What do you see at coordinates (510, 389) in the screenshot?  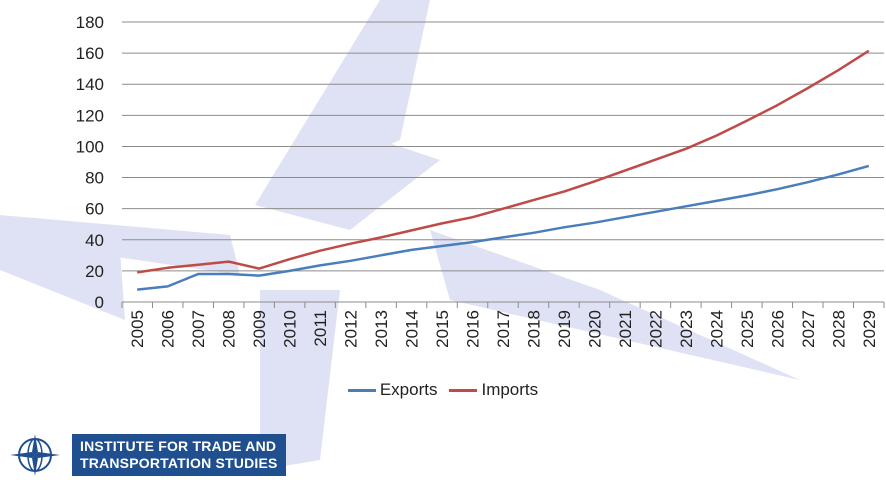 I see `legend-label-imports: Imports` at bounding box center [510, 389].